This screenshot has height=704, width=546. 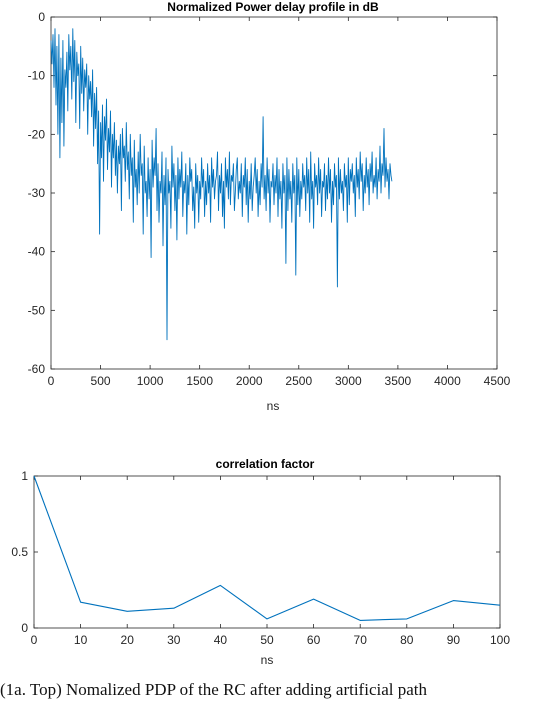 What do you see at coordinates (298, 381) in the screenshot?
I see `chart1-xtick-label: 2500` at bounding box center [298, 381].